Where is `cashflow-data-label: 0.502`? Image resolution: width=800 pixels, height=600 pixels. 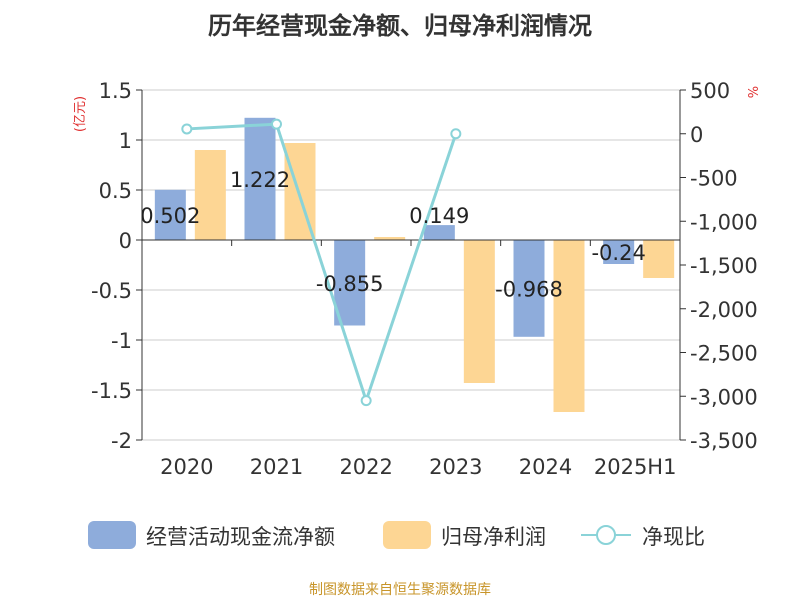
cashflow-data-label: 0.502 is located at coordinates (170, 216).